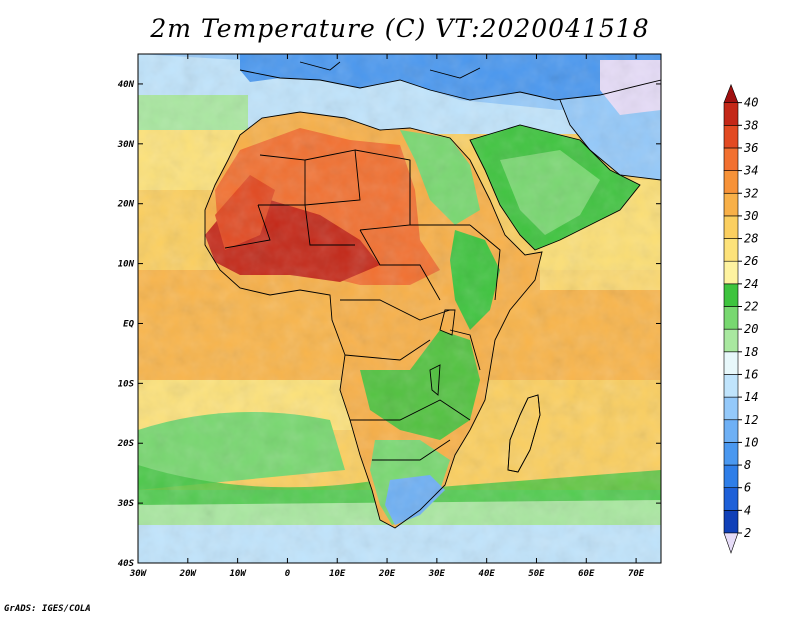 Image resolution: width=800 pixels, height=618 pixels. I want to click on colorbar-label: 26, so click(751, 261).